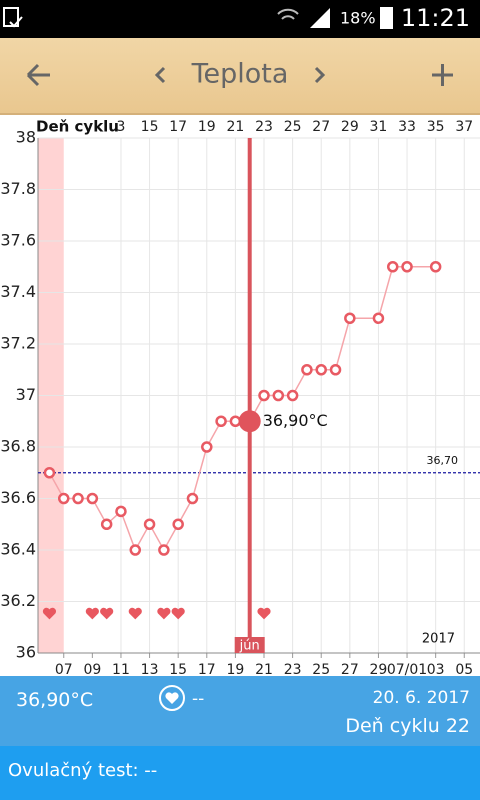 The width and height of the screenshot is (480, 800). Describe the element at coordinates (38, 75) in the screenshot. I see `back-button` at that location.